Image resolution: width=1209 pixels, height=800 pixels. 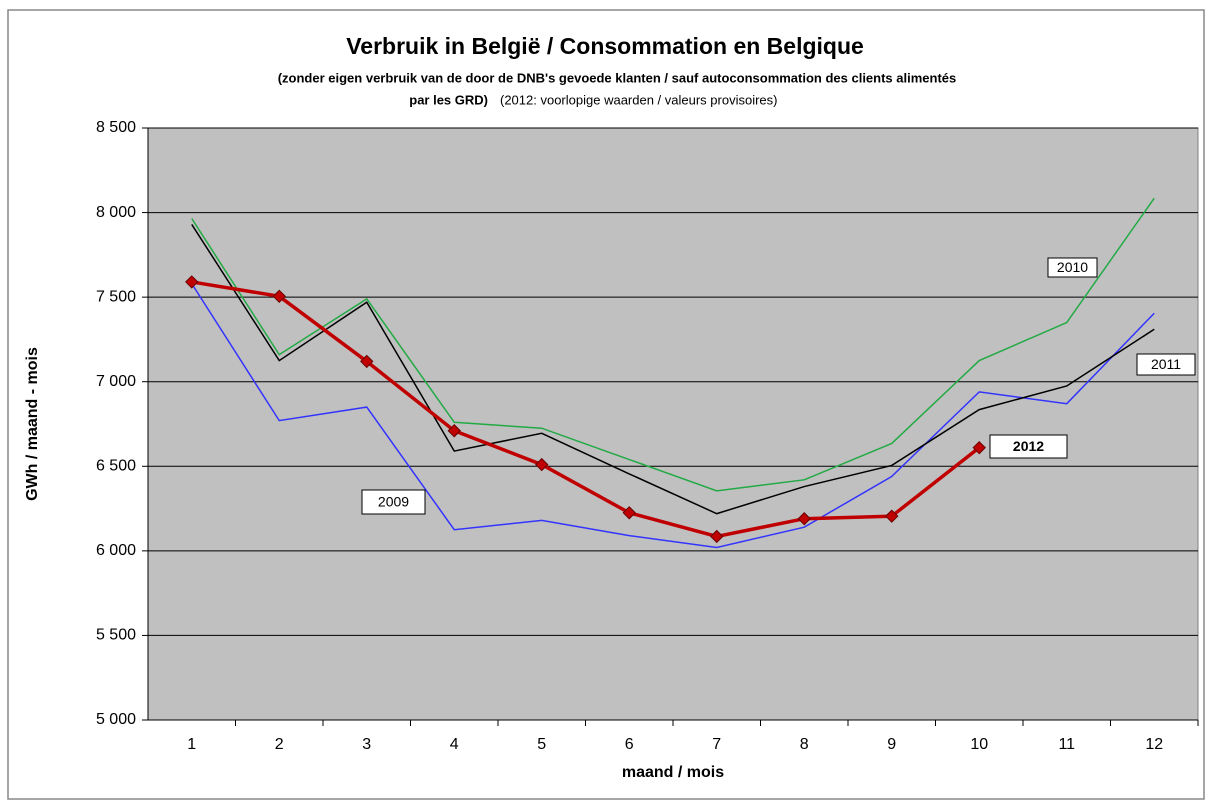 I want to click on x-tick-label: 5, so click(x=541, y=744).